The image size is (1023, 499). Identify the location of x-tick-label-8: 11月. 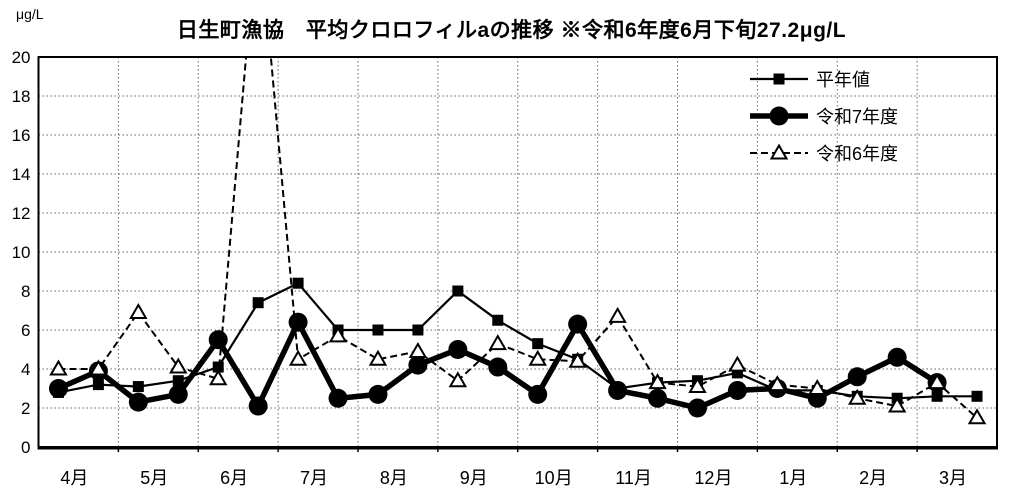
(633, 478).